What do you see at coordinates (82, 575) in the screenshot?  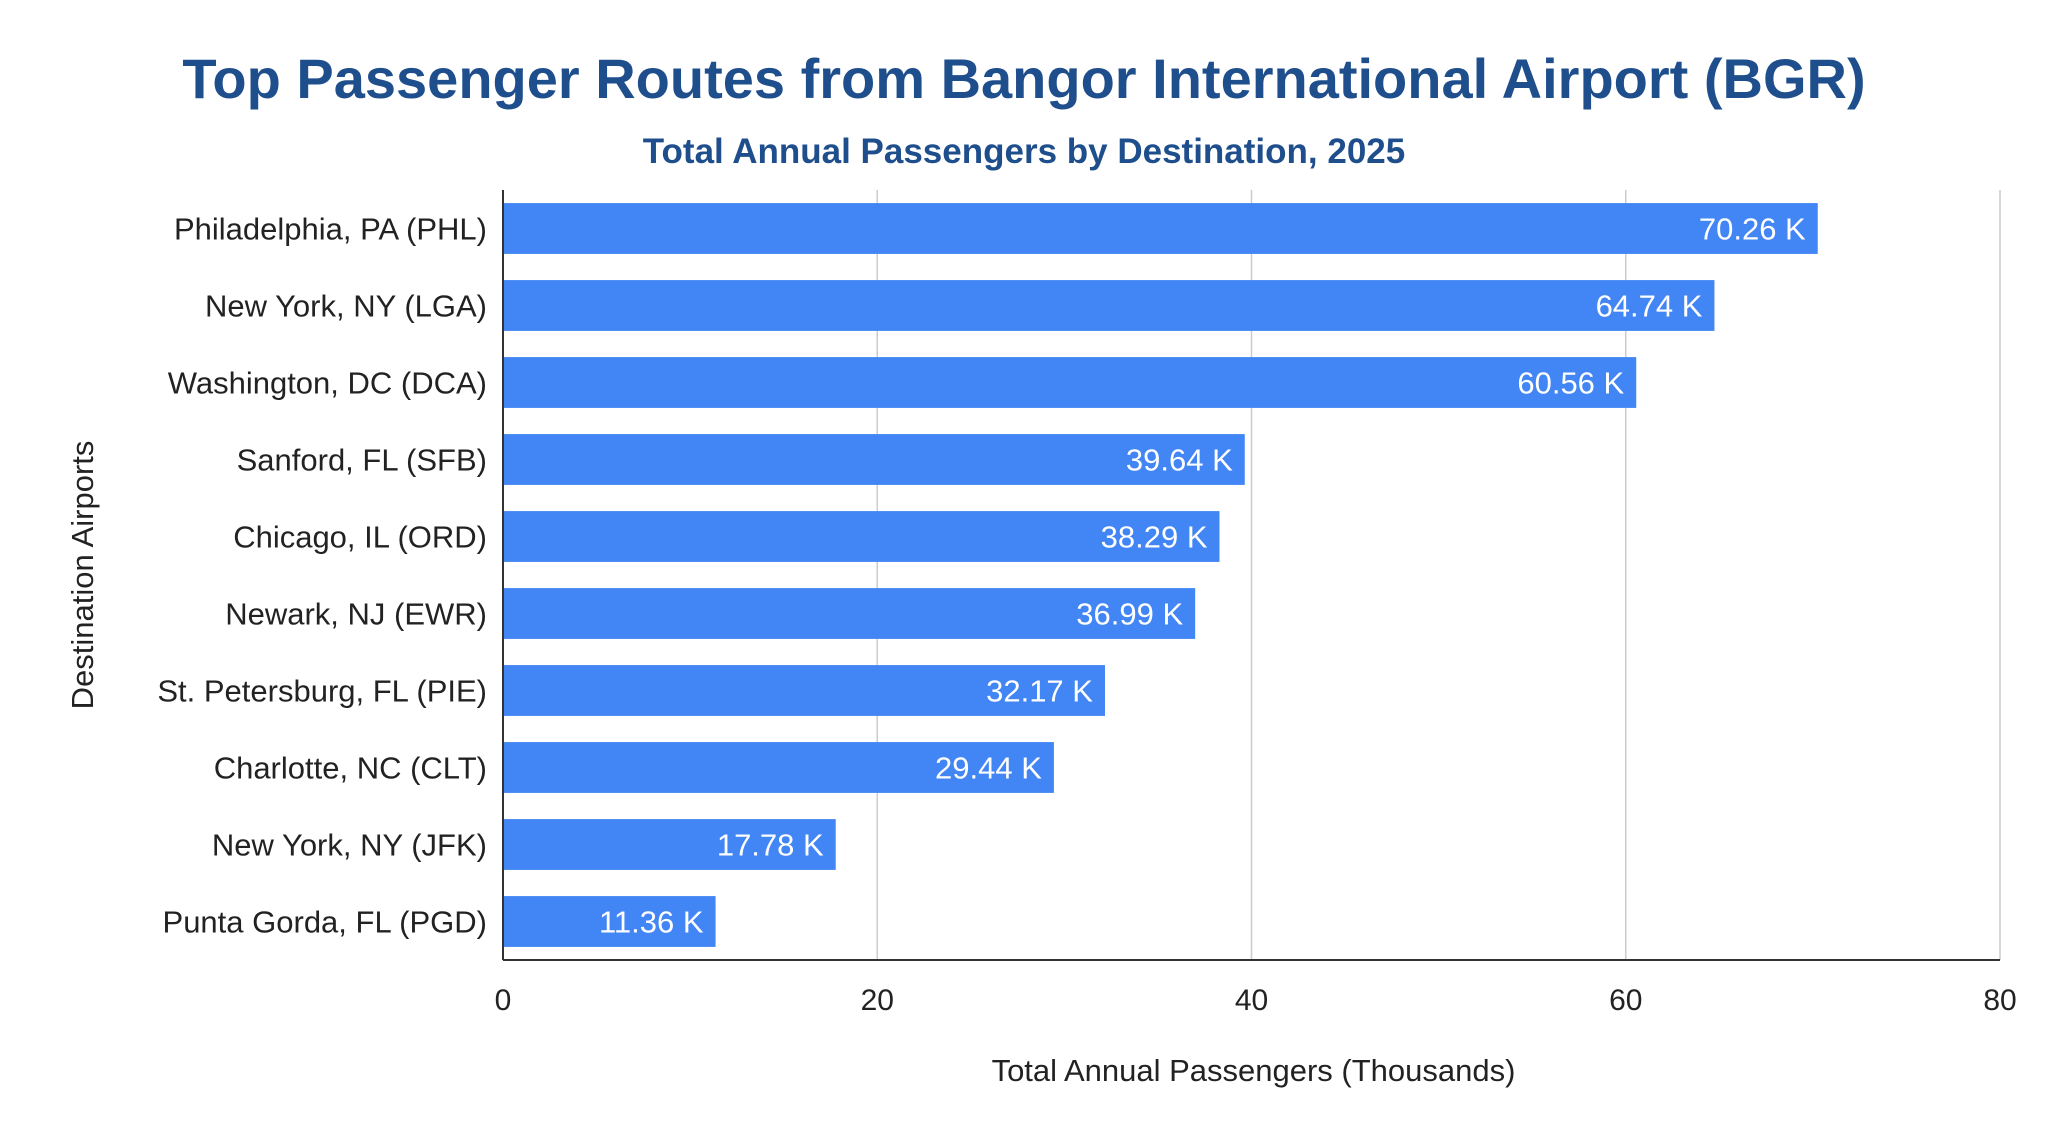 I see `y-axis-title: Destination Airports` at bounding box center [82, 575].